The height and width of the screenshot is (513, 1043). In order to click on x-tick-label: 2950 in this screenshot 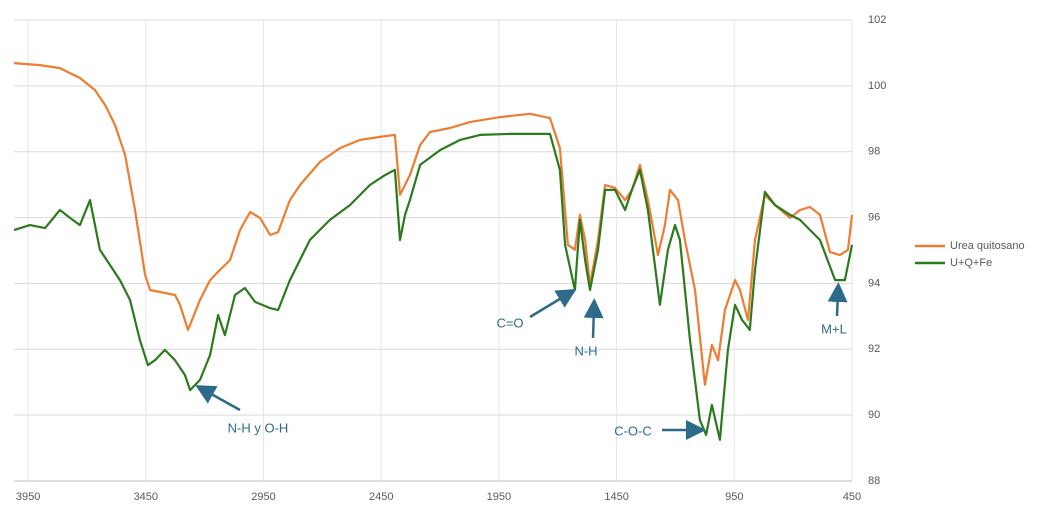, I will do `click(263, 497)`.